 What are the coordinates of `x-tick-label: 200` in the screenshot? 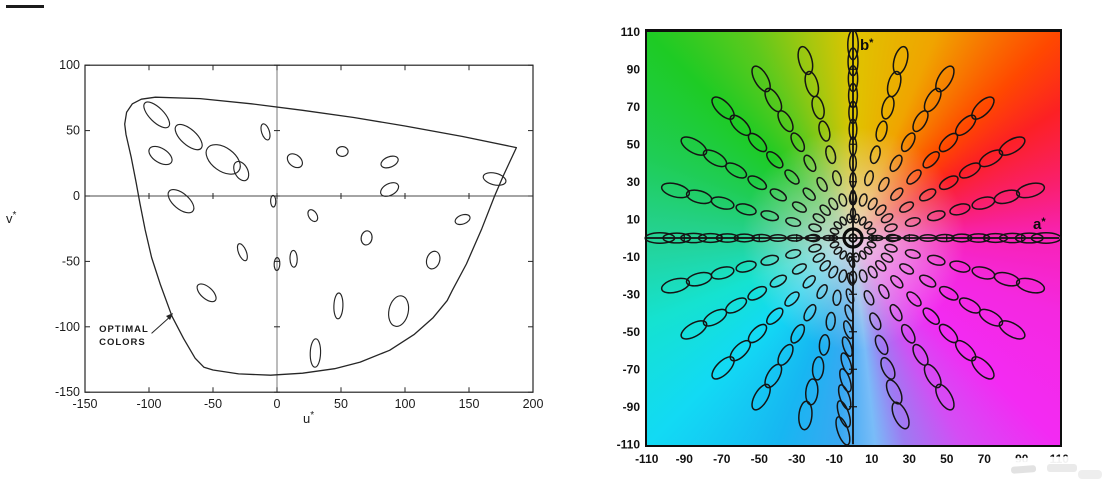 It's located at (533, 404).